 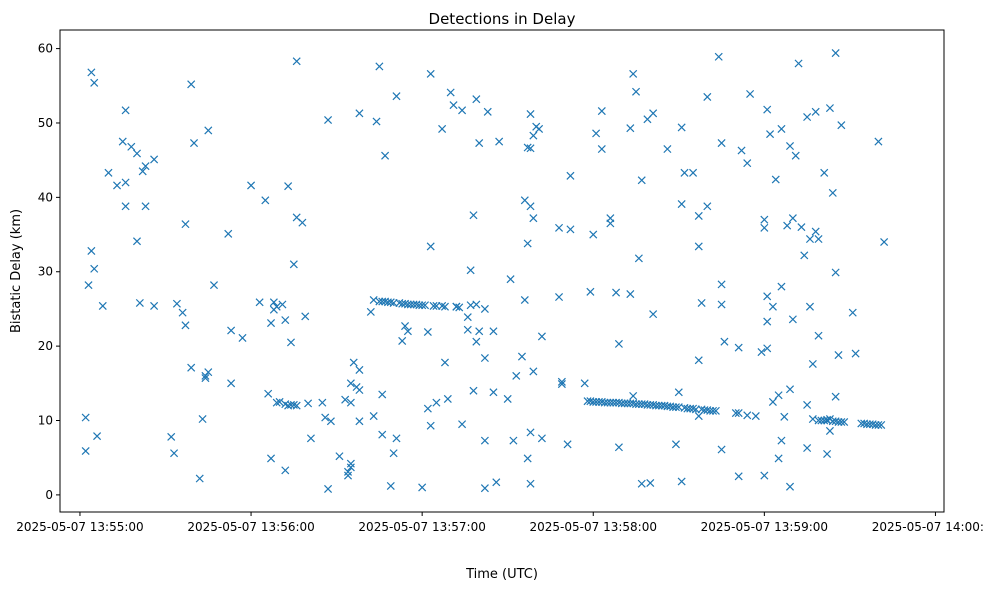 I want to click on y-tick-label: 60, so click(x=45, y=49).